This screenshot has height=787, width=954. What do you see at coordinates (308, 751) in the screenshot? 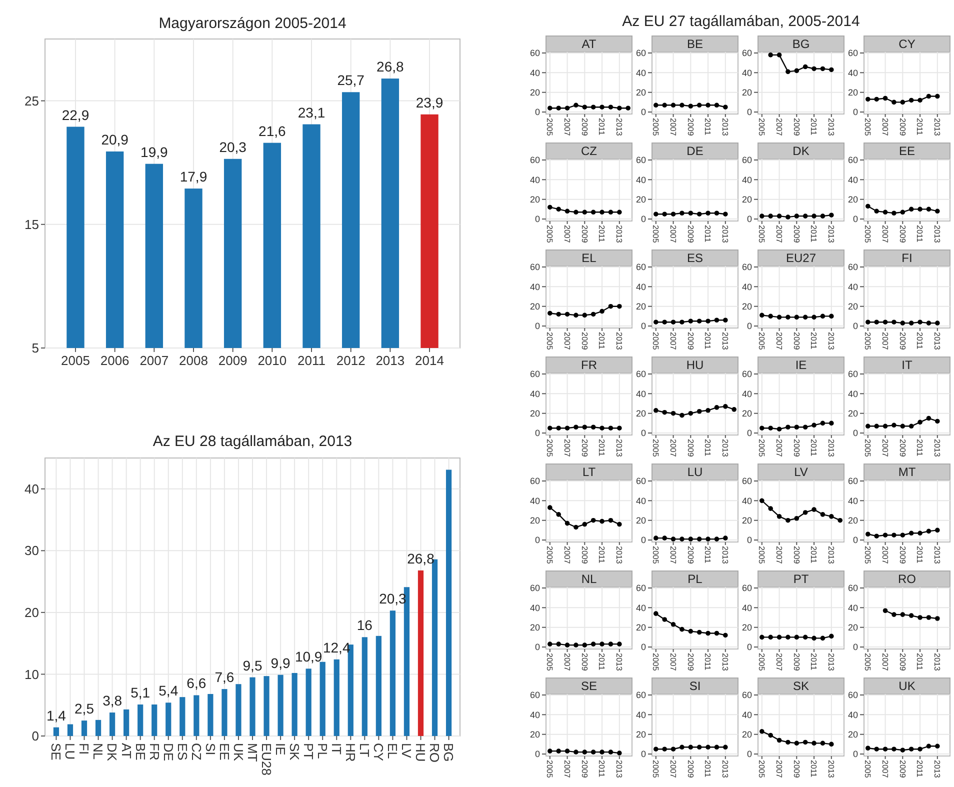
I see `x-tick-label: PT` at bounding box center [308, 751].